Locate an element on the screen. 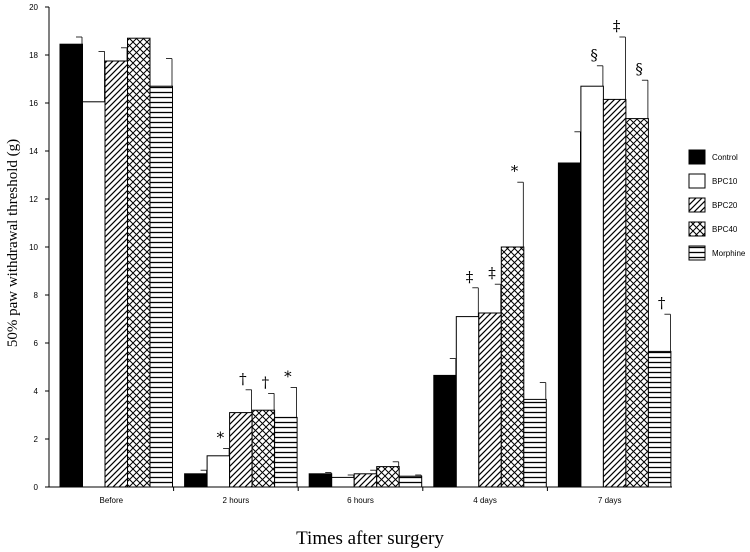 The width and height of the screenshot is (750, 552). y-tick-label: 20 is located at coordinates (33, 7).